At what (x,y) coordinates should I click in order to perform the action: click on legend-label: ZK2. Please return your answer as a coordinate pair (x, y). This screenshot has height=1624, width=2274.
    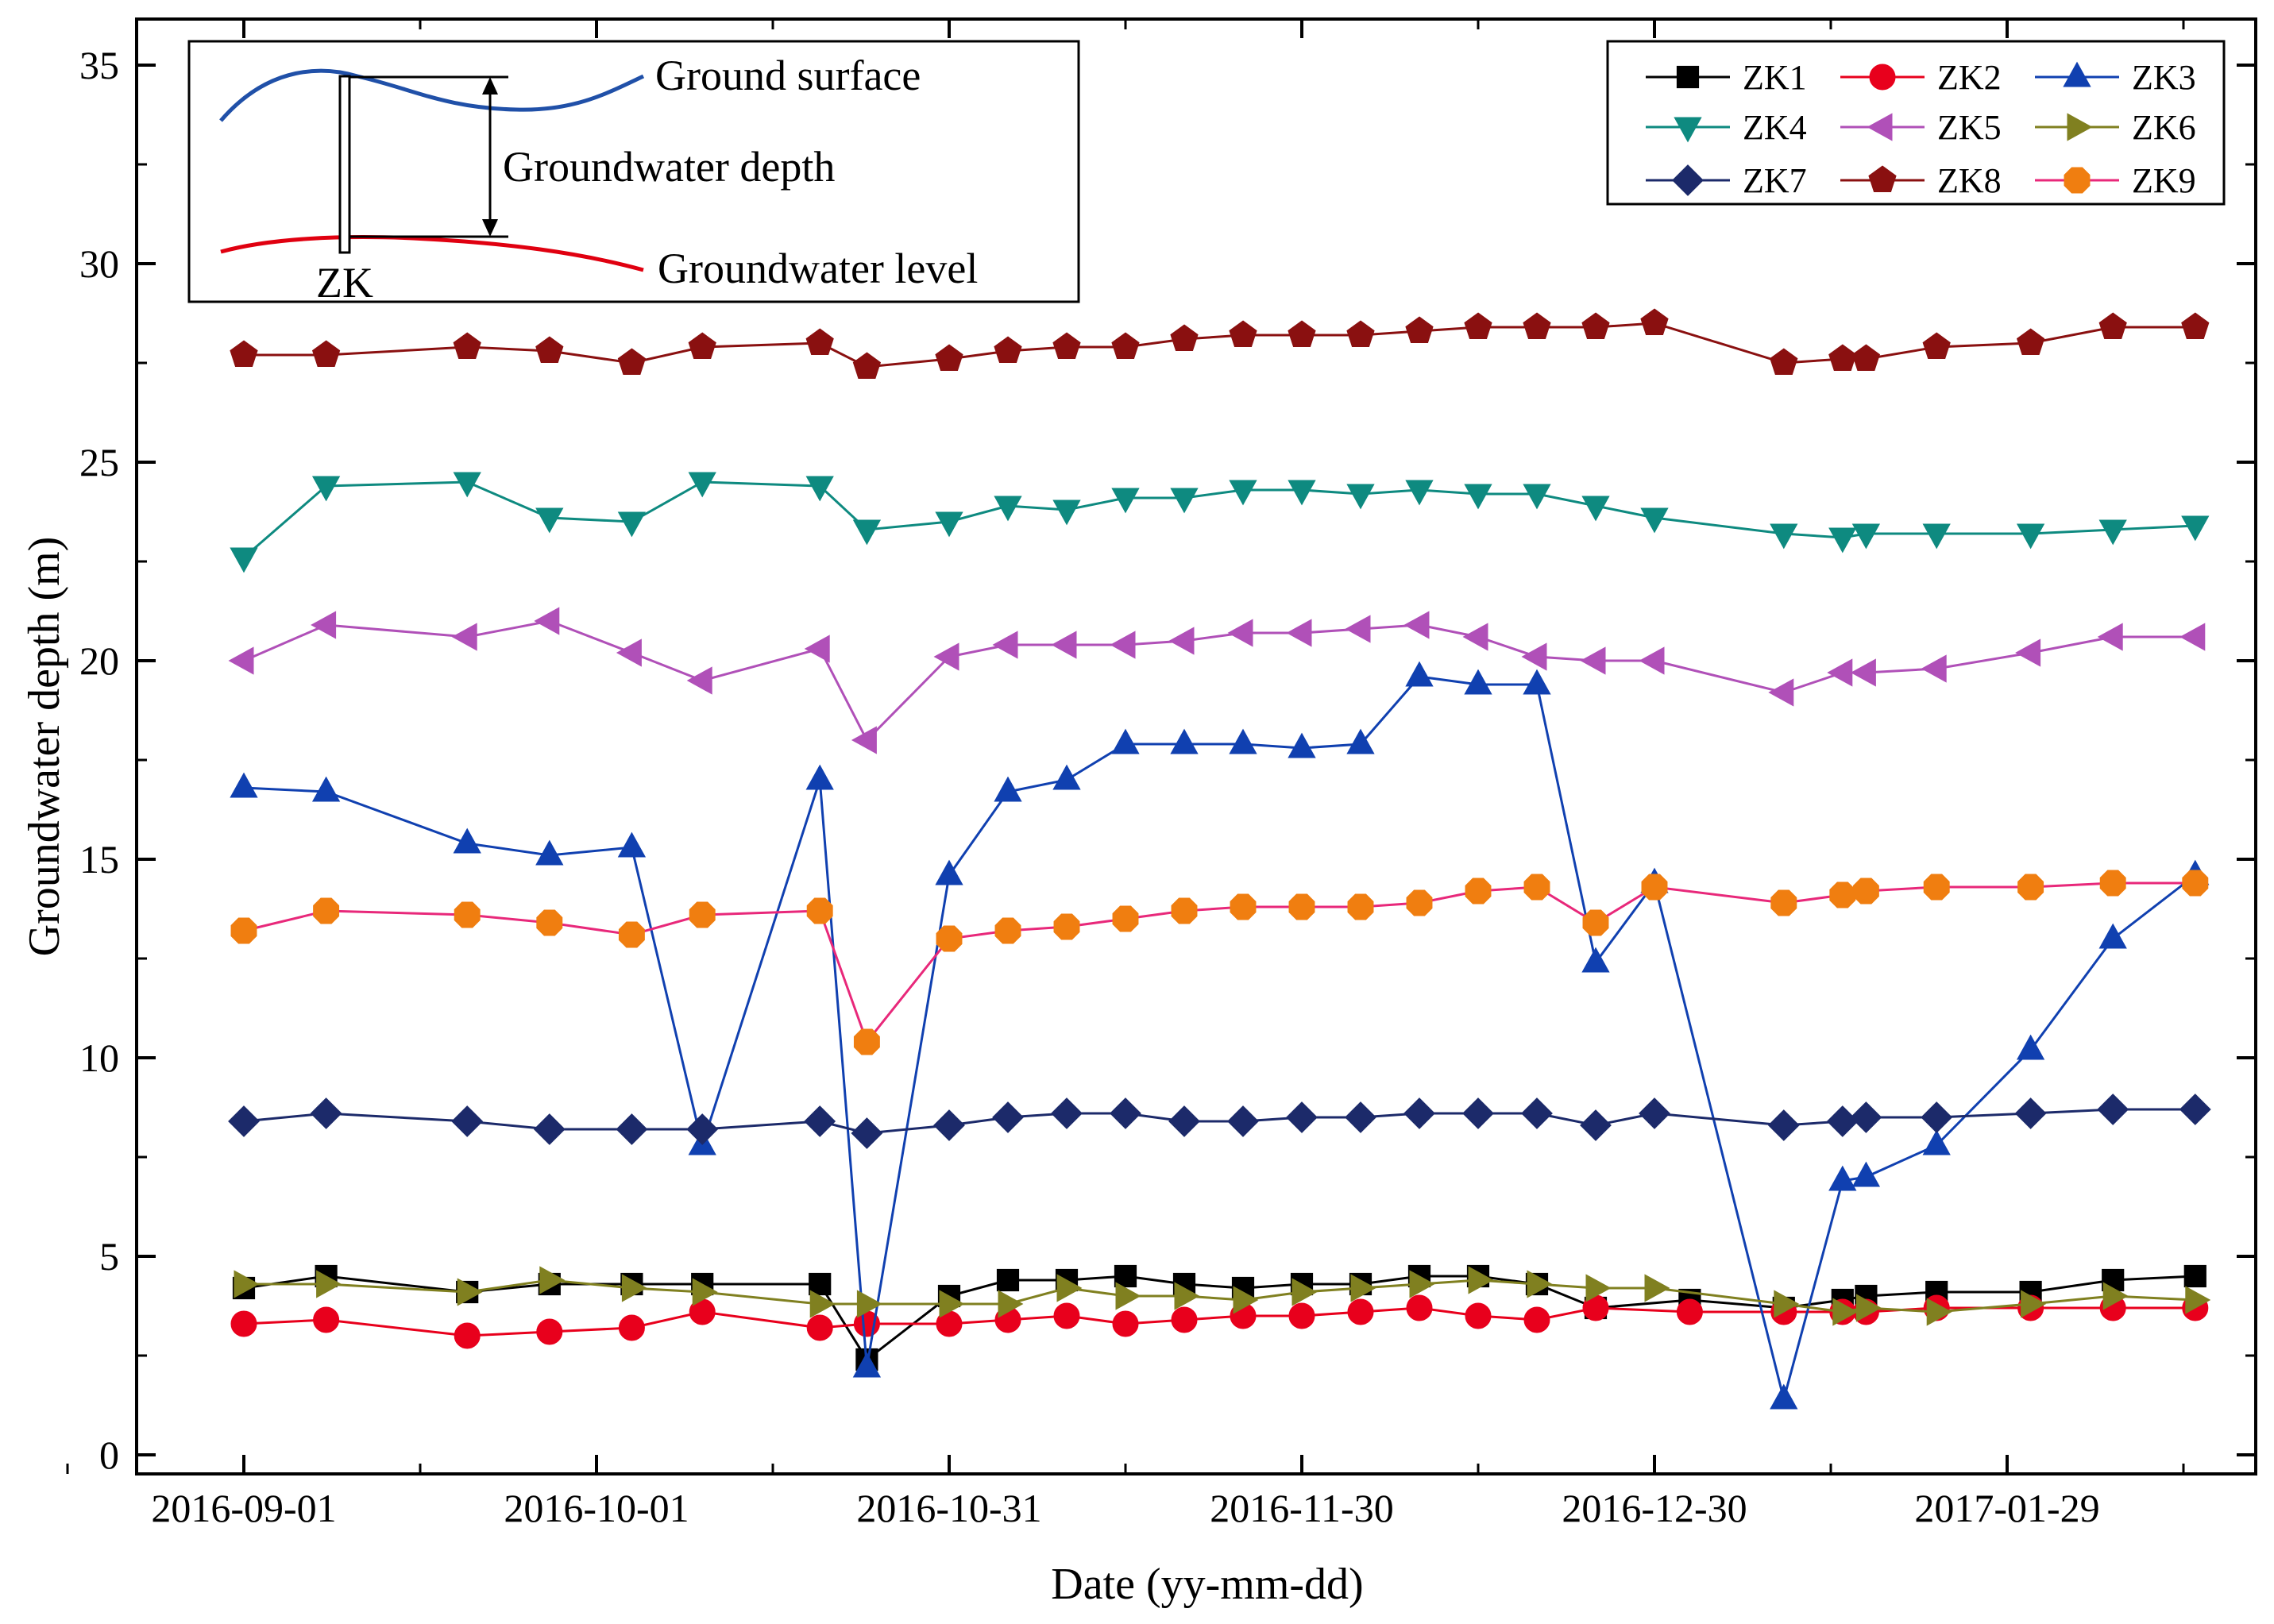
    Looking at the image, I should click on (1969, 77).